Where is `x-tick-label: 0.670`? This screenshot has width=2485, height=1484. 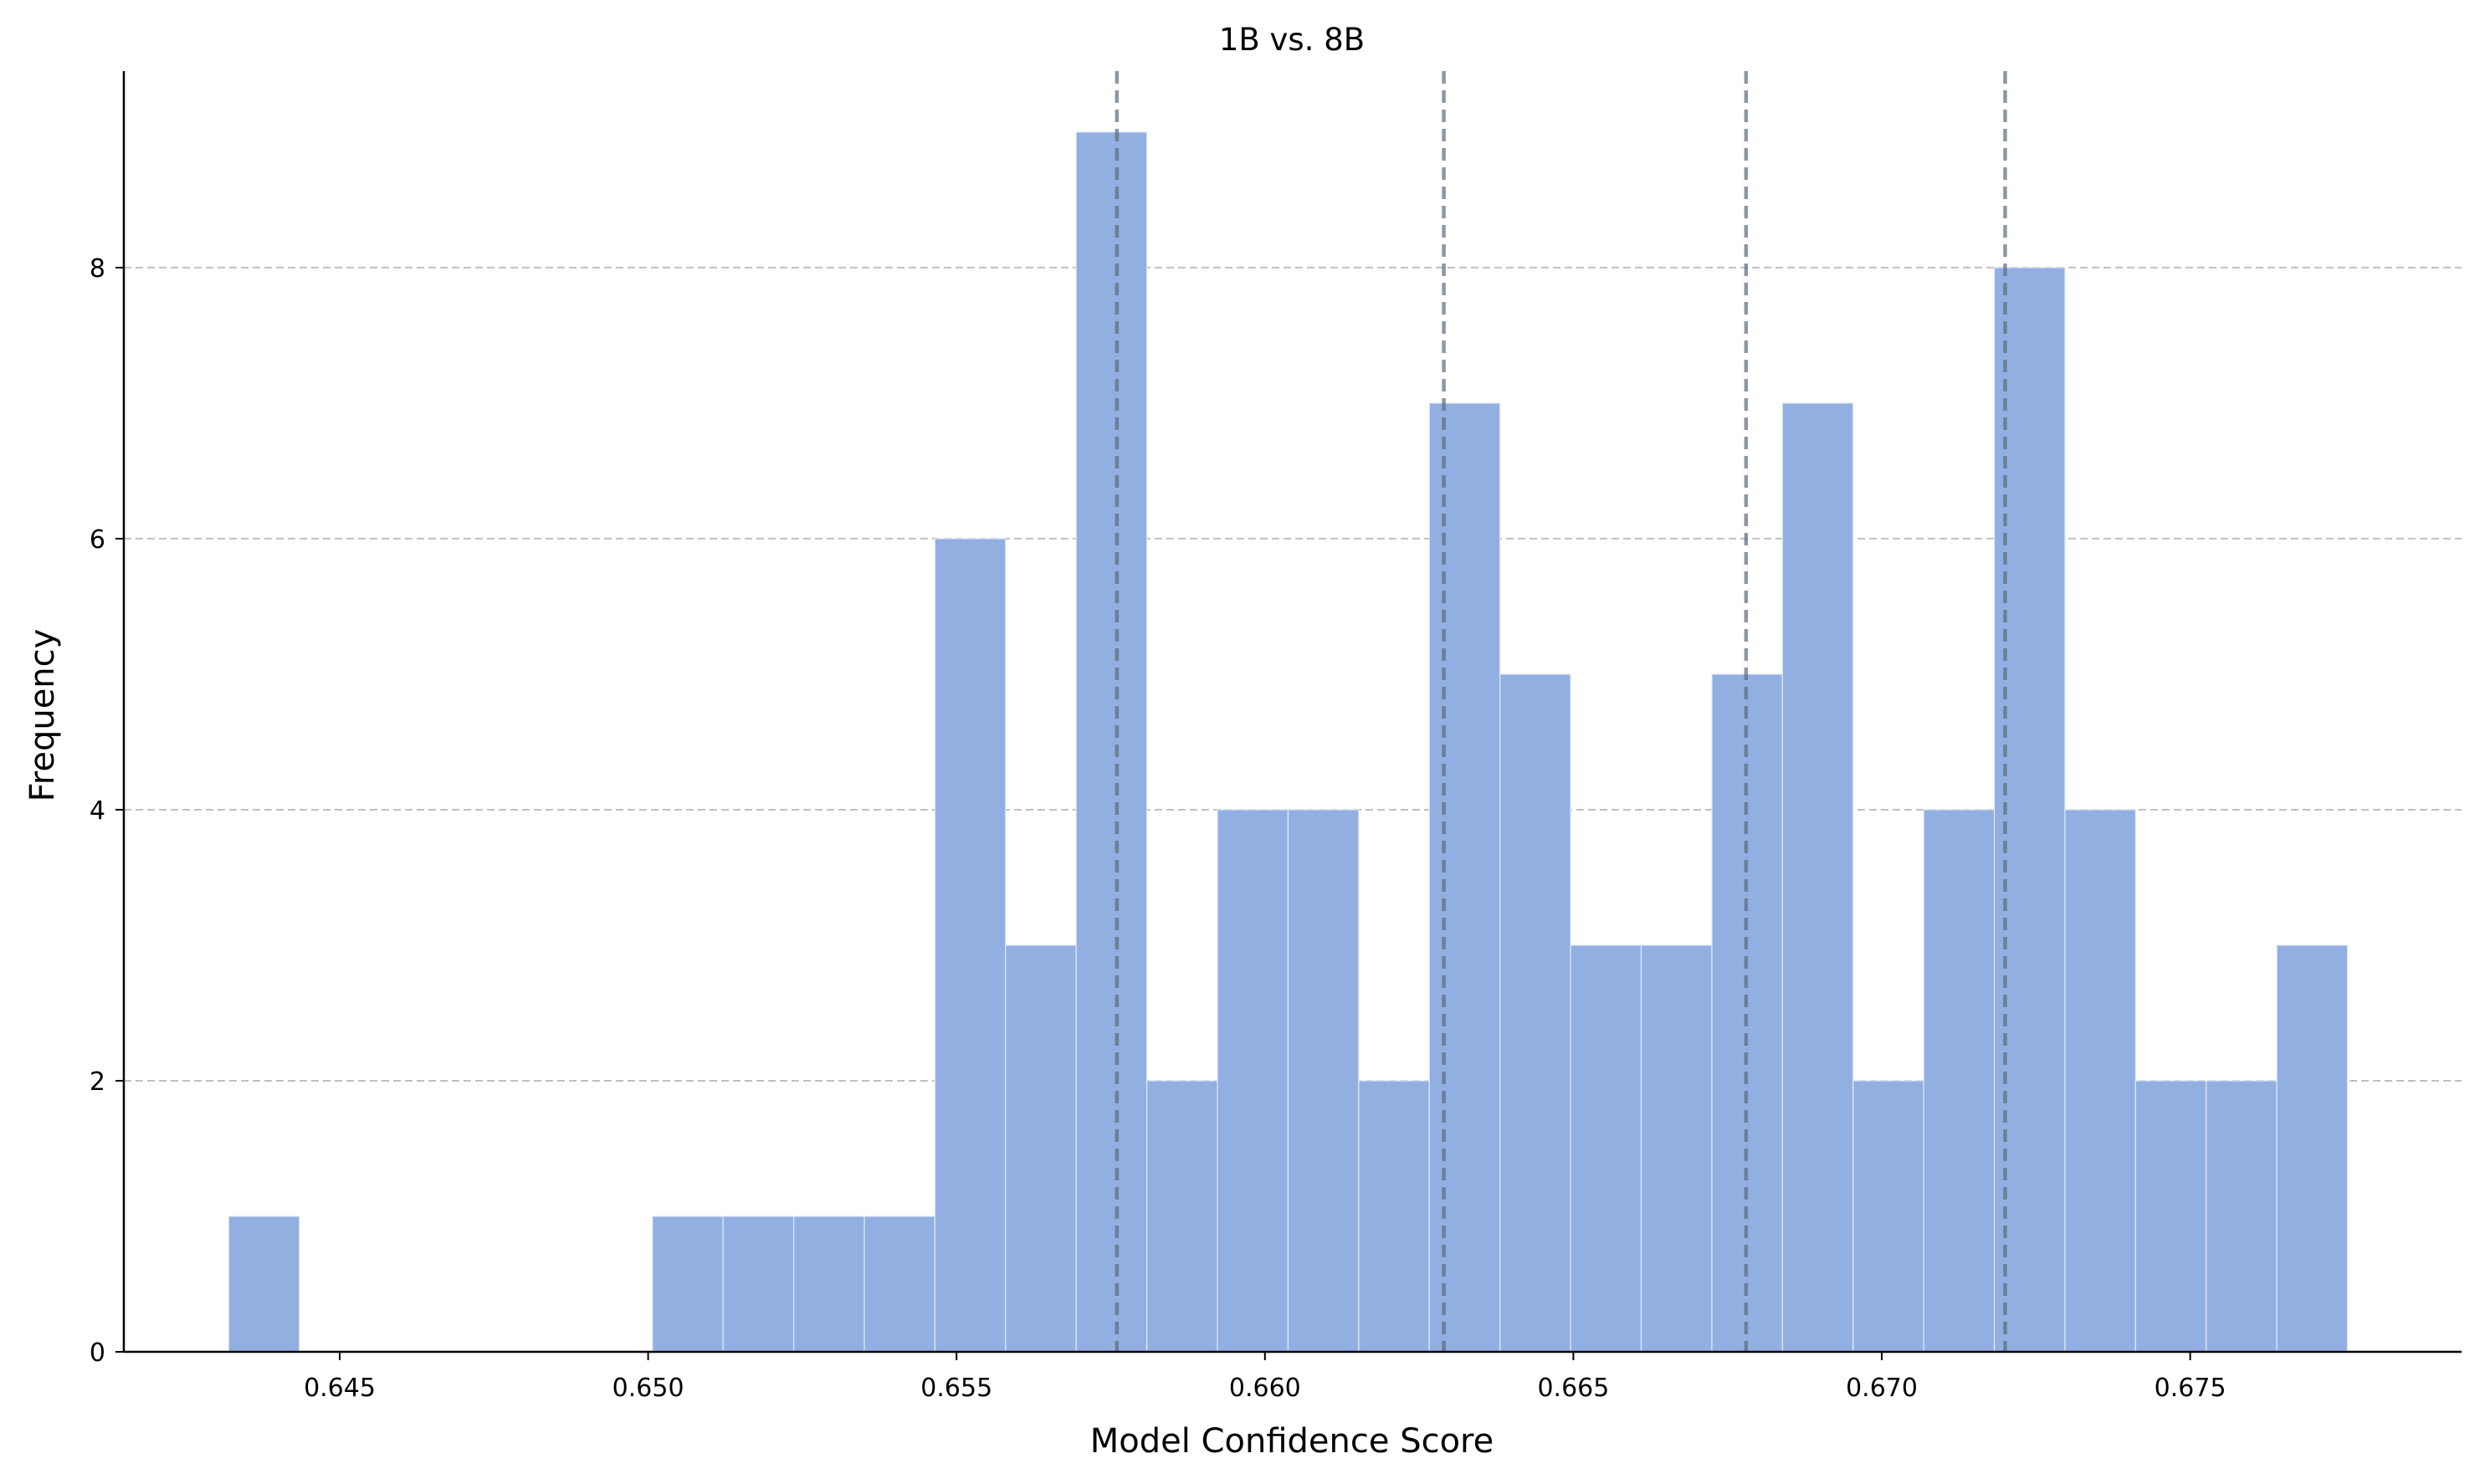
x-tick-label: 0.670 is located at coordinates (1882, 1388).